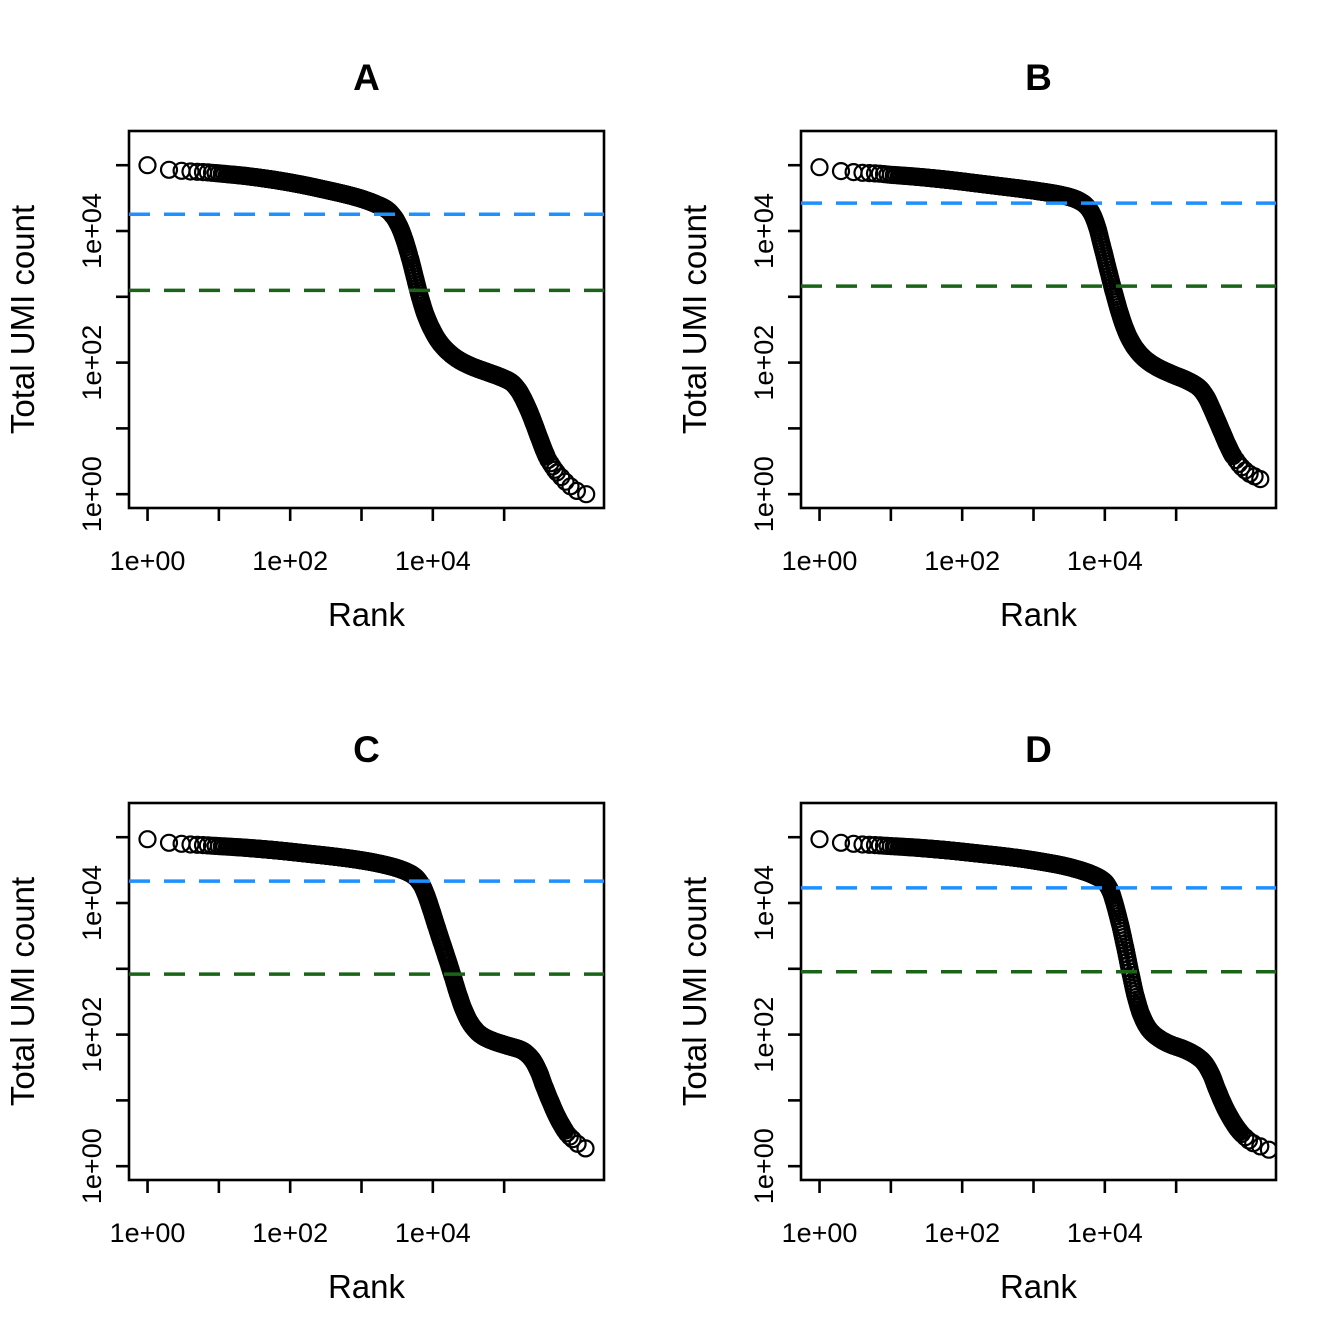  Describe the element at coordinates (366, 77) in the screenshot. I see `panel-title: A` at that location.